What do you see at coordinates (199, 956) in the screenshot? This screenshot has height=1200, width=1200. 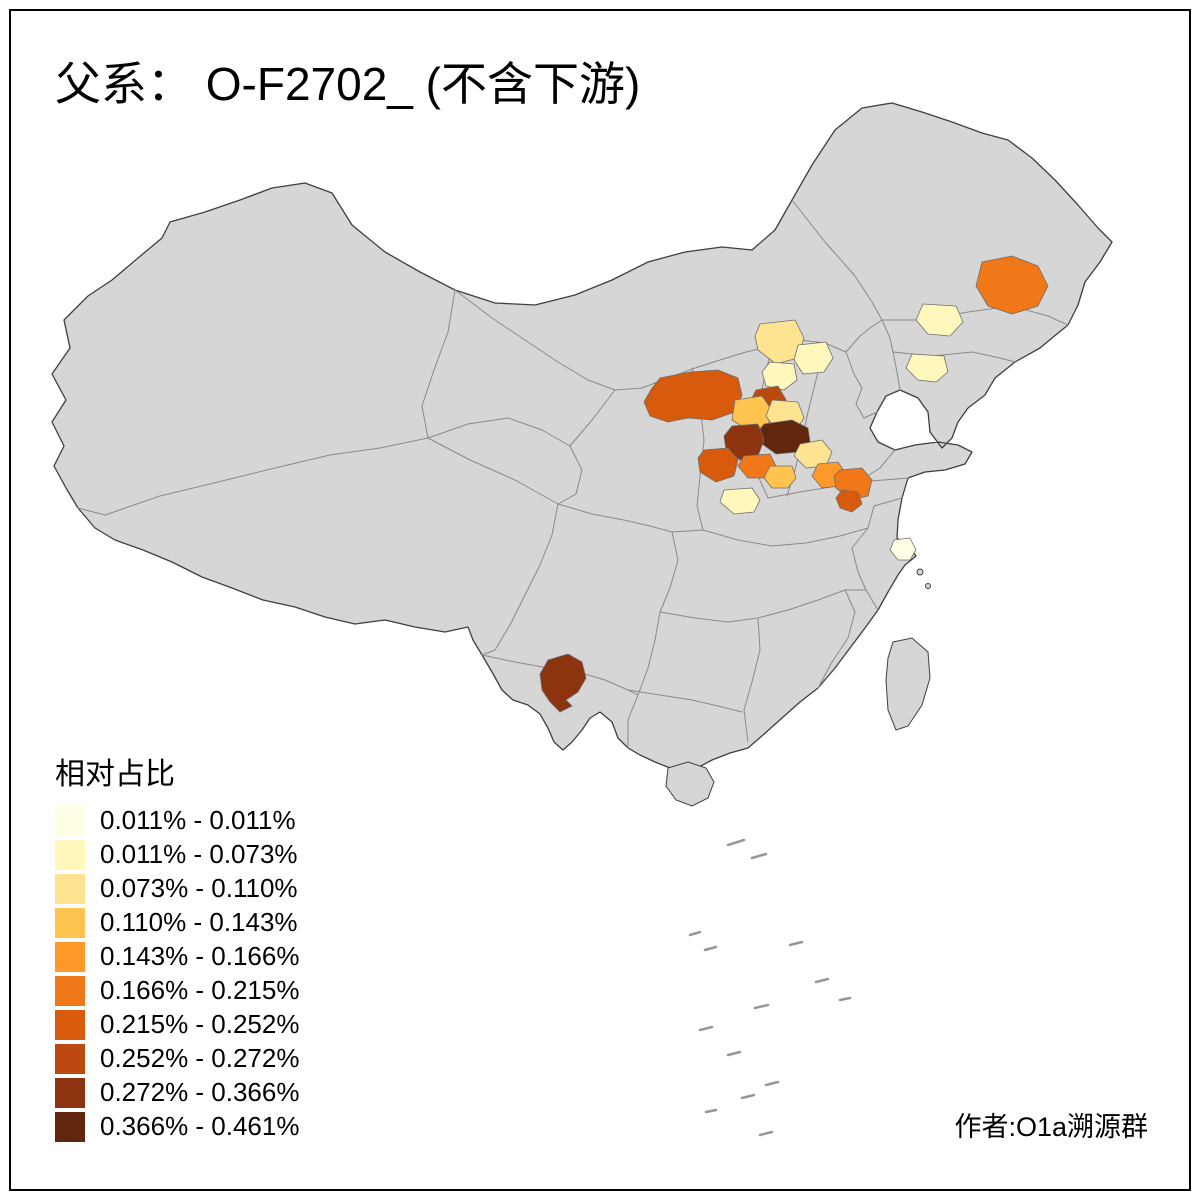 I see `legend-label: 0.143% - 0.166%` at bounding box center [199, 956].